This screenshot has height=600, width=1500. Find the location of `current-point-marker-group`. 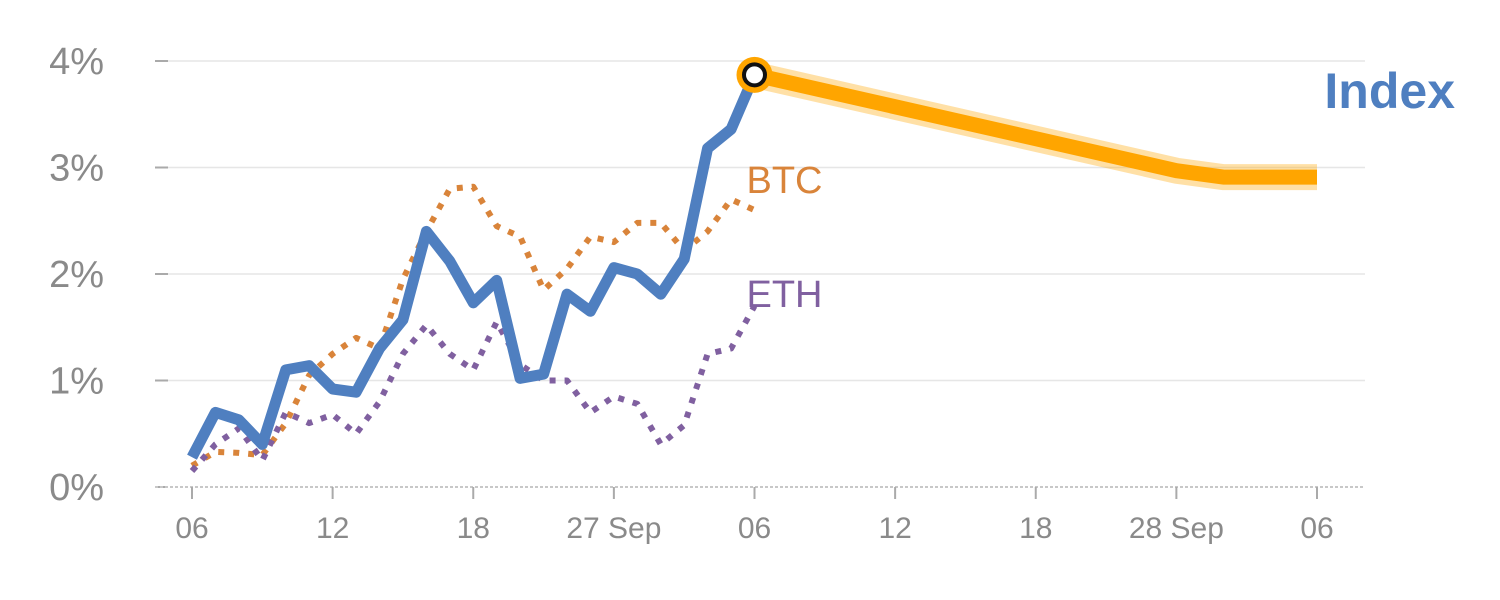

current-point-marker-group is located at coordinates (754, 74).